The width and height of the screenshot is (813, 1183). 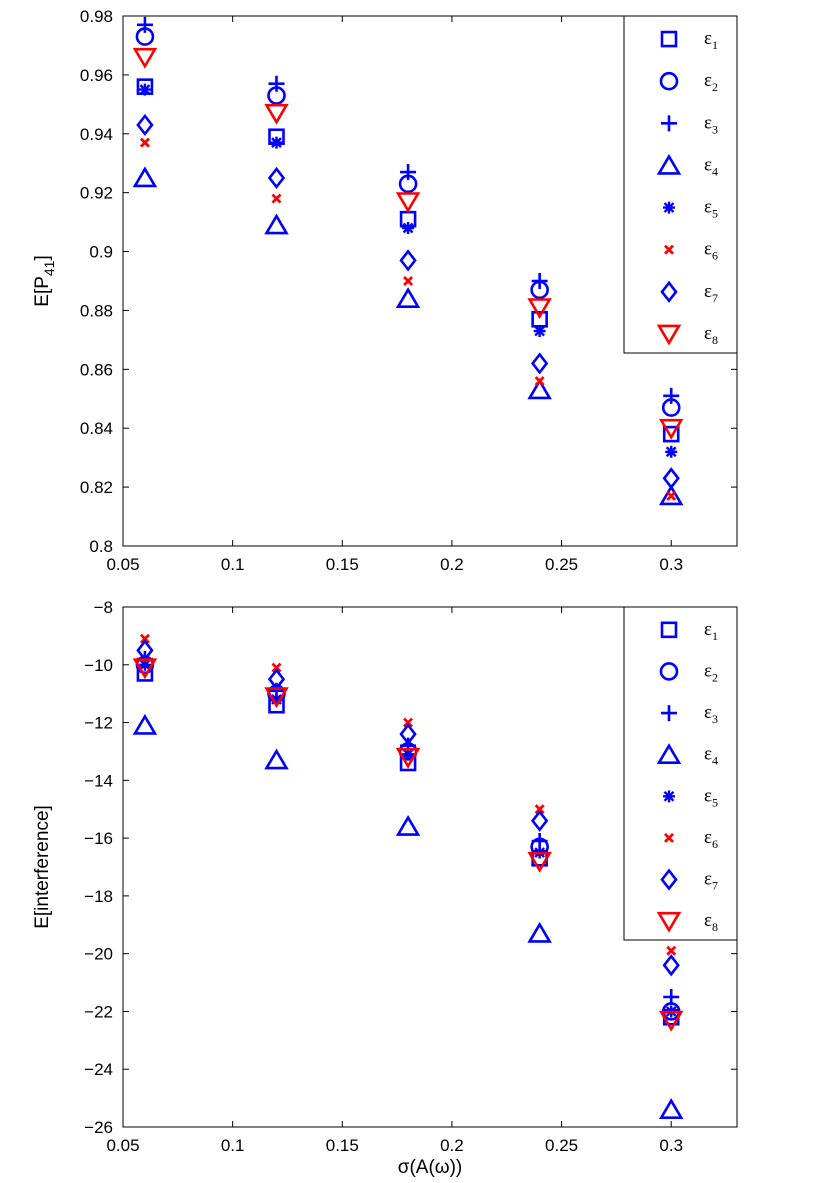 I want to click on x-tick-label: 0.05, so click(x=122, y=1145).